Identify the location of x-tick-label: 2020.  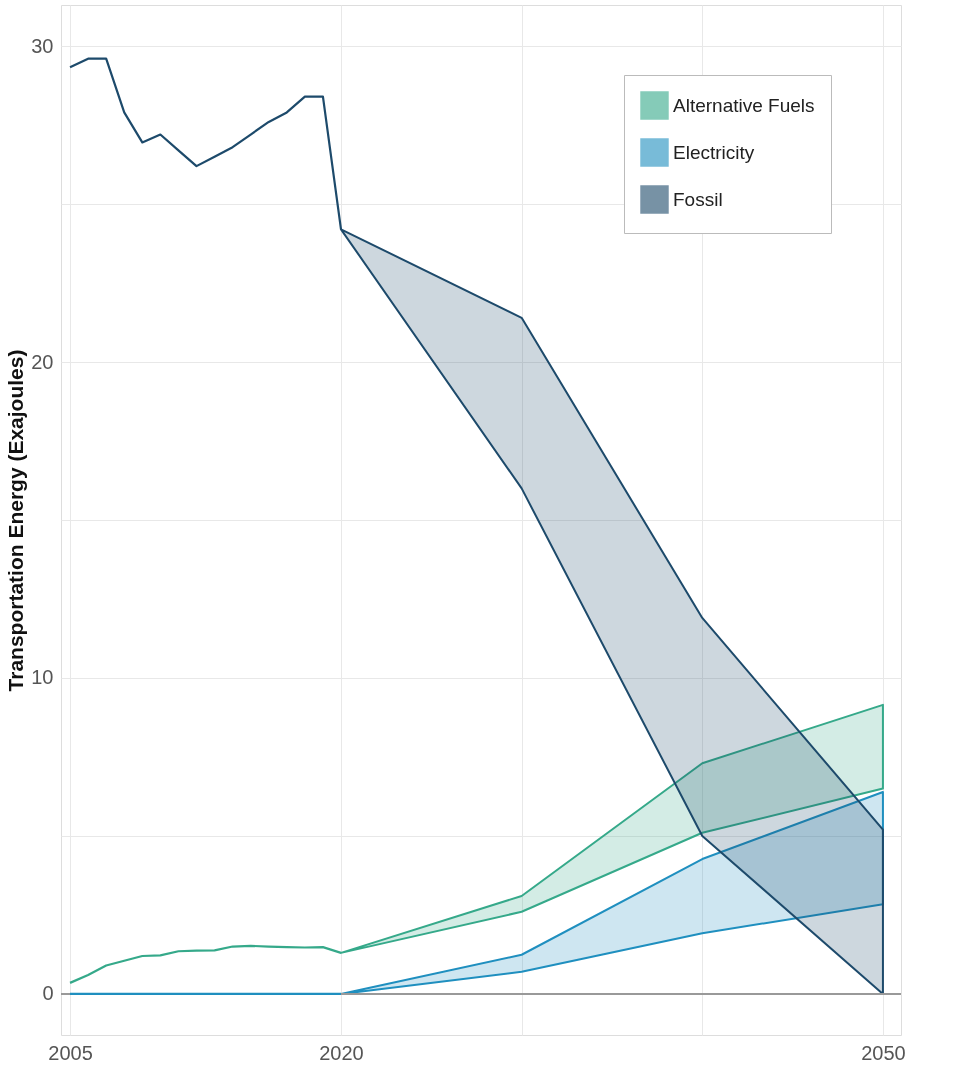
(341, 1052).